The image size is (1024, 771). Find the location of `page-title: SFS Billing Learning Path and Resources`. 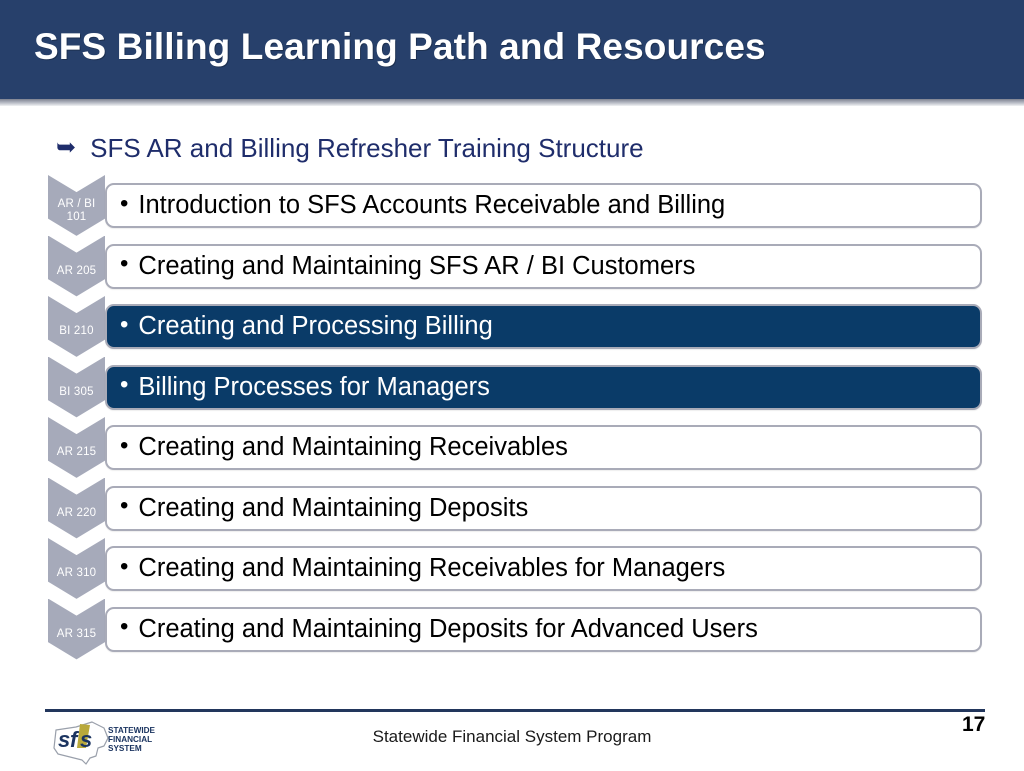

page-title: SFS Billing Learning Path and Resources is located at coordinates (400, 46).